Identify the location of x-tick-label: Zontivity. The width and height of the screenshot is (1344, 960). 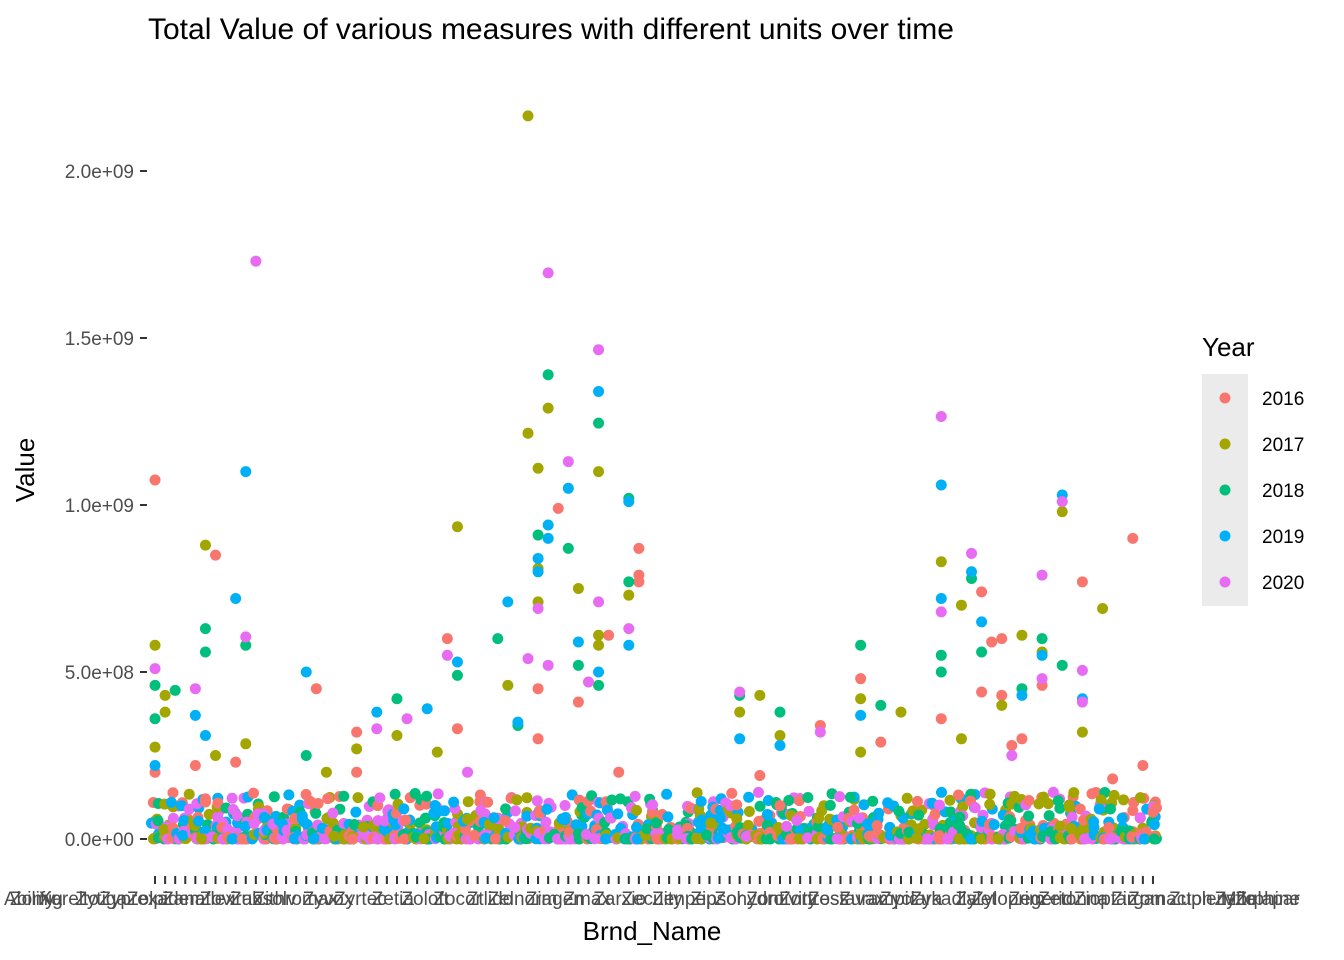
(781, 899).